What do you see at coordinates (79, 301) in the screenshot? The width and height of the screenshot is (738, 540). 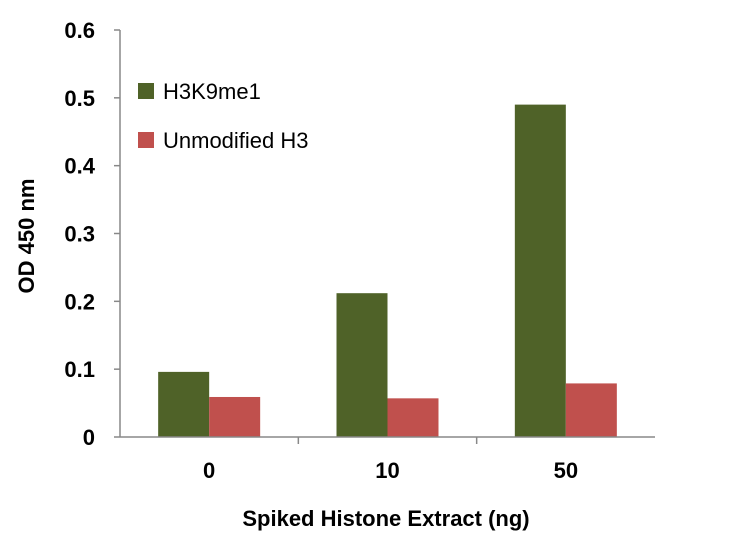 I see `y-tick-label: 0.2` at bounding box center [79, 301].